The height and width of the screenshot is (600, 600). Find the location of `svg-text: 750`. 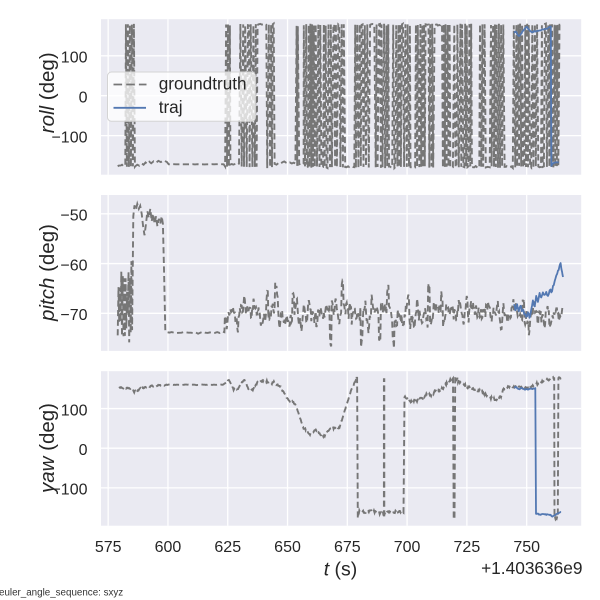

svg-text: 750 is located at coordinates (526, 547).